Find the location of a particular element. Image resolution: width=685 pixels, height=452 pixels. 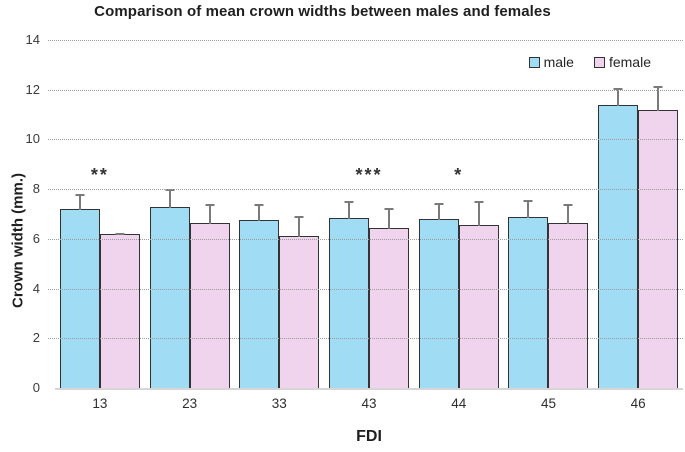

significance-marker-44: * is located at coordinates (459, 174).